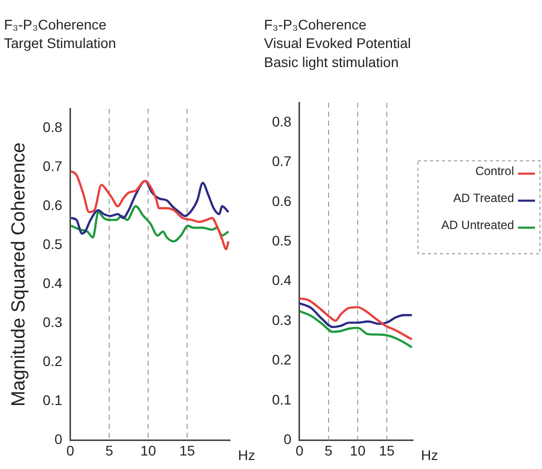  I want to click on chart-title: F₃-P₃Coherence Target Stimulation, so click(60, 34).